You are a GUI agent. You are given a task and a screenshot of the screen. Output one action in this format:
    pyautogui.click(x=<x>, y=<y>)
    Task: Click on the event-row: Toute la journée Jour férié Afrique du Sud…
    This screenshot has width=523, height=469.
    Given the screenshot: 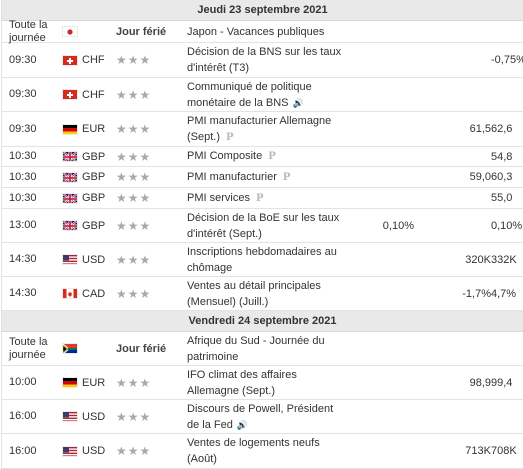 What is the action you would take?
    pyautogui.click(x=262, y=349)
    